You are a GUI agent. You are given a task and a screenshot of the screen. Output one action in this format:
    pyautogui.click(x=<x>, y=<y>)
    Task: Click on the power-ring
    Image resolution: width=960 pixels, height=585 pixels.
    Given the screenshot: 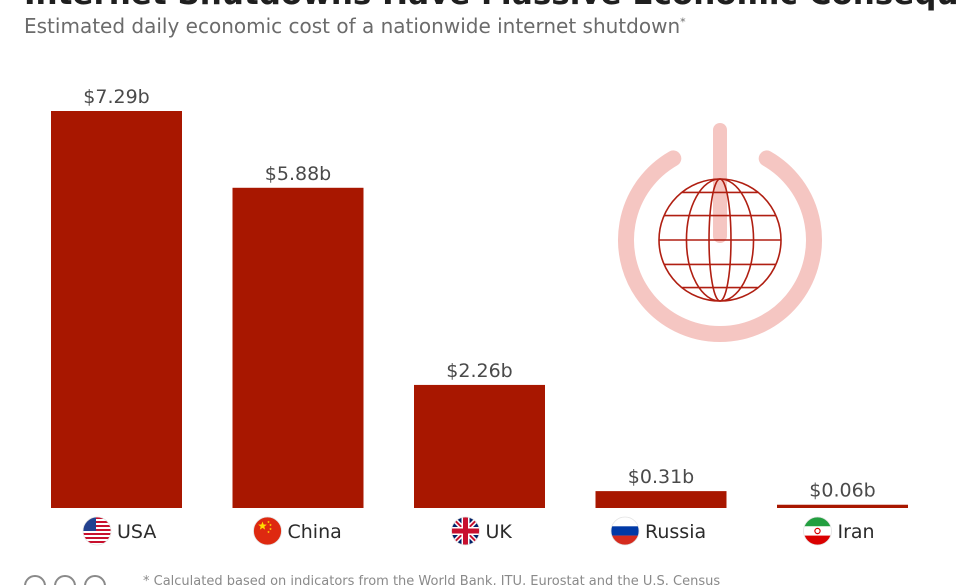 What is the action you would take?
    pyautogui.click(x=720, y=246)
    